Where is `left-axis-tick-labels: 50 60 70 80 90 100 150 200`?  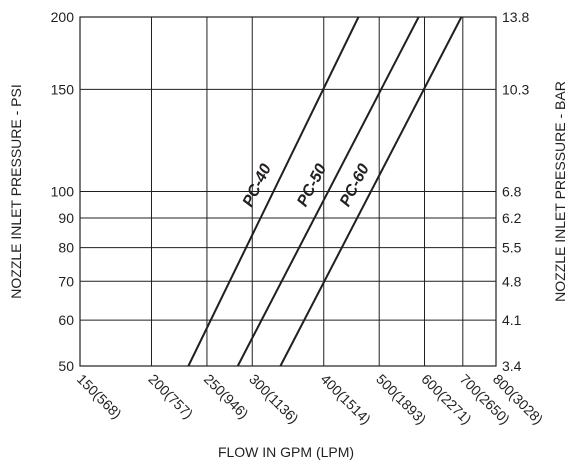 left-axis-tick-labels: 50 60 70 80 90 100 150 200 is located at coordinates (63, 191).